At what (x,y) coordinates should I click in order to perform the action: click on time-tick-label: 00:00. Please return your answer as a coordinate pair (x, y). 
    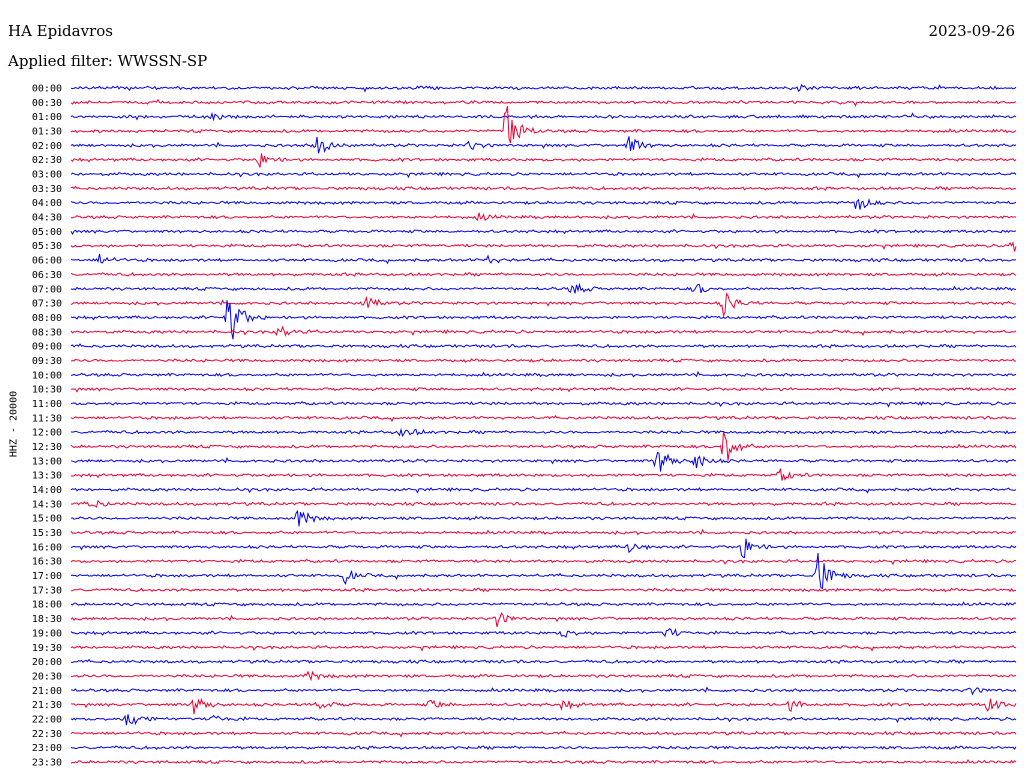
    Looking at the image, I should click on (47, 89).